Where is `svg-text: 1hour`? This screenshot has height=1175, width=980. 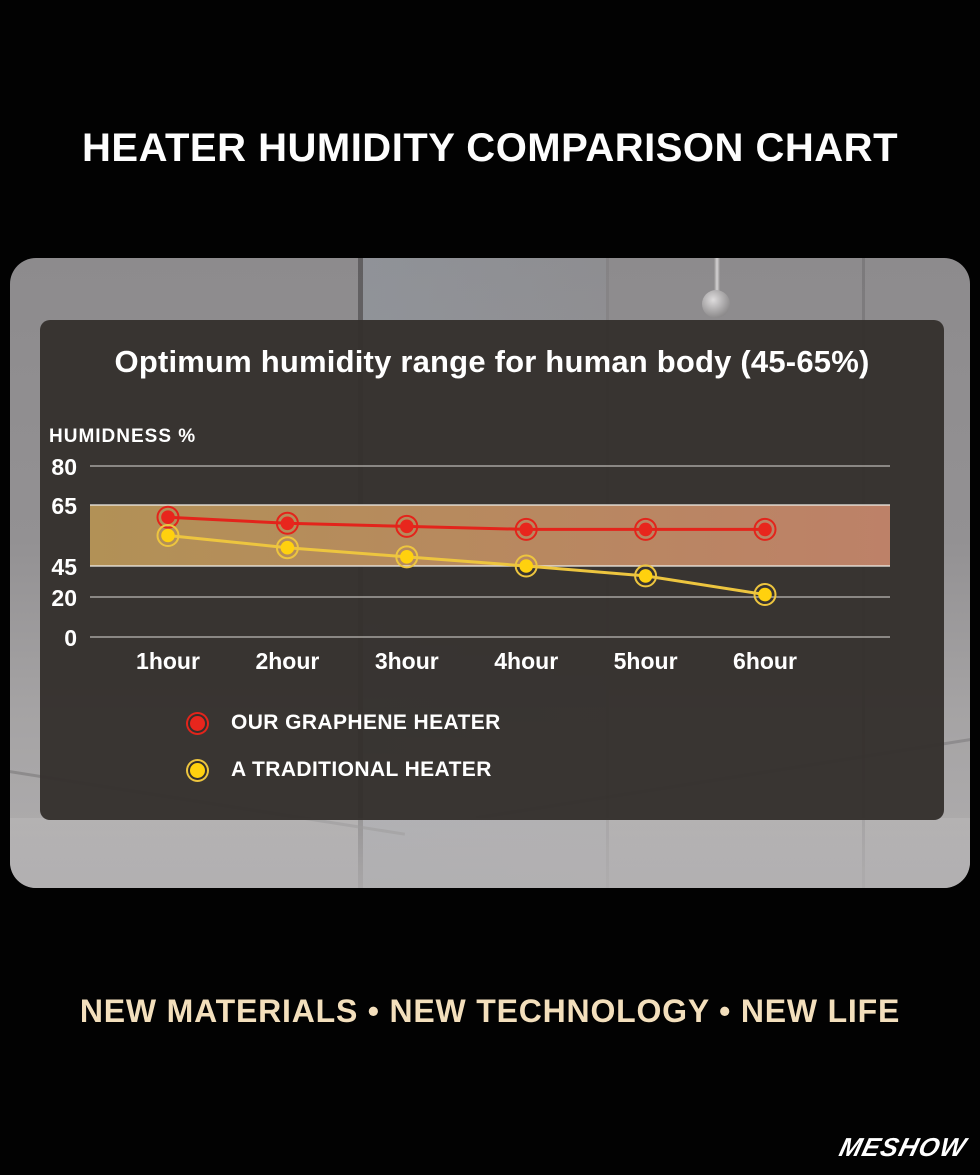 svg-text: 1hour is located at coordinates (168, 661).